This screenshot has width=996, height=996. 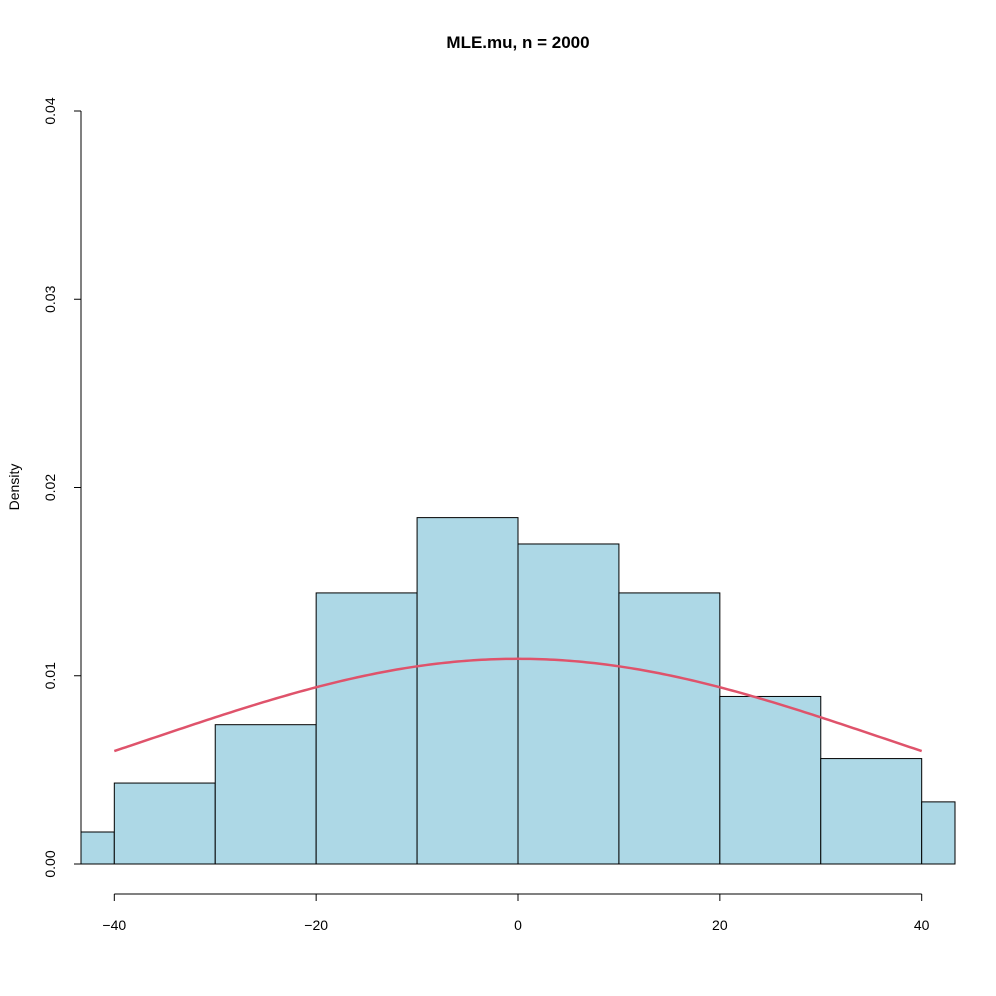 I want to click on y-axis: 0.00 0.01 0.02 0.03 0.04, so click(x=62, y=487).